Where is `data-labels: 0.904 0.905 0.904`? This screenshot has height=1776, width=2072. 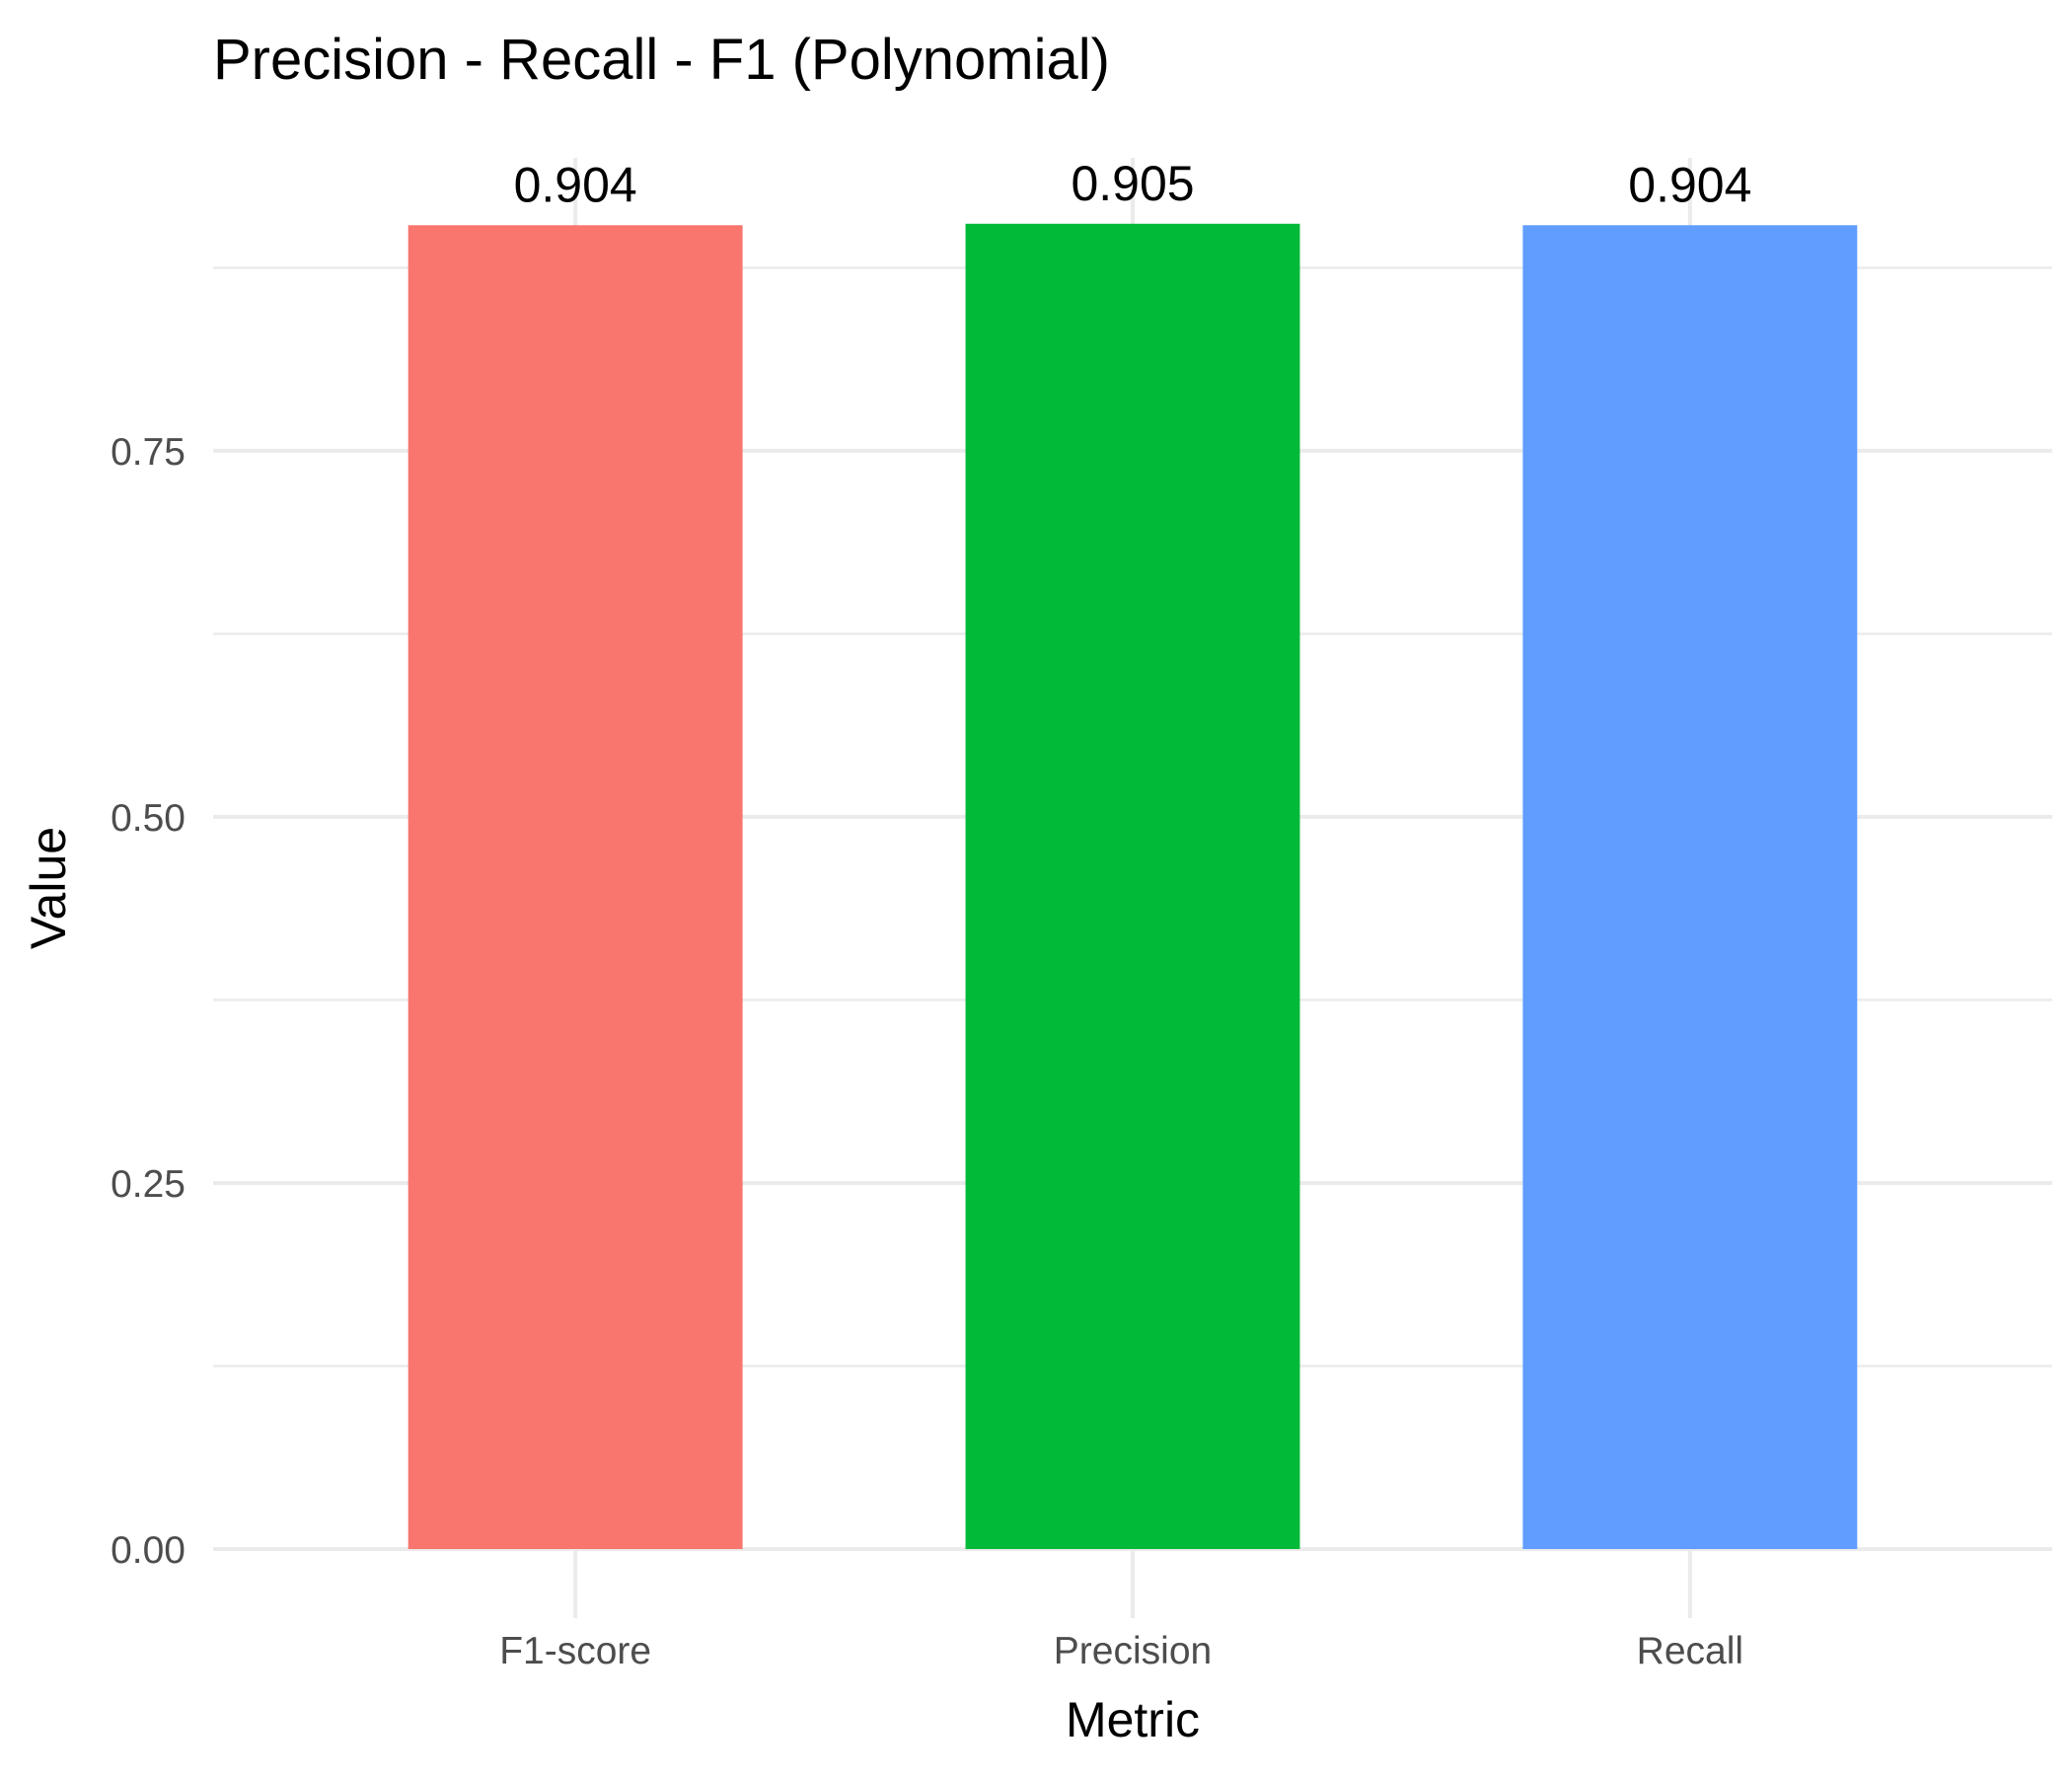
data-labels: 0.904 0.905 0.904 is located at coordinates (1133, 184).